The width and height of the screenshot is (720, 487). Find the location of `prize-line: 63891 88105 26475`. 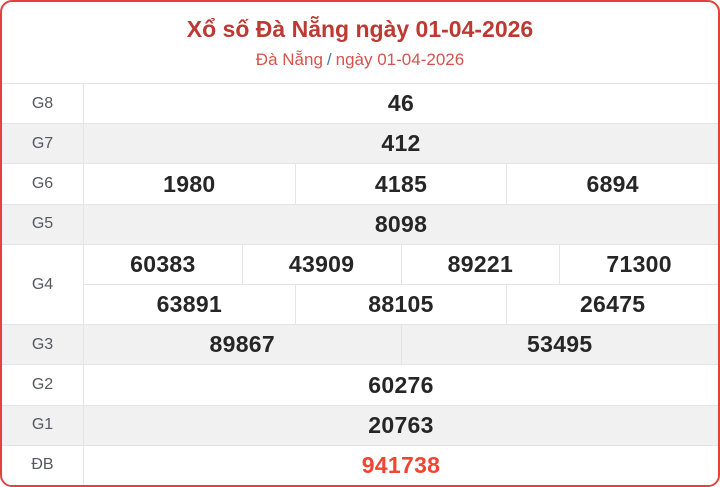

prize-line: 63891 88105 26475 is located at coordinates (401, 304).